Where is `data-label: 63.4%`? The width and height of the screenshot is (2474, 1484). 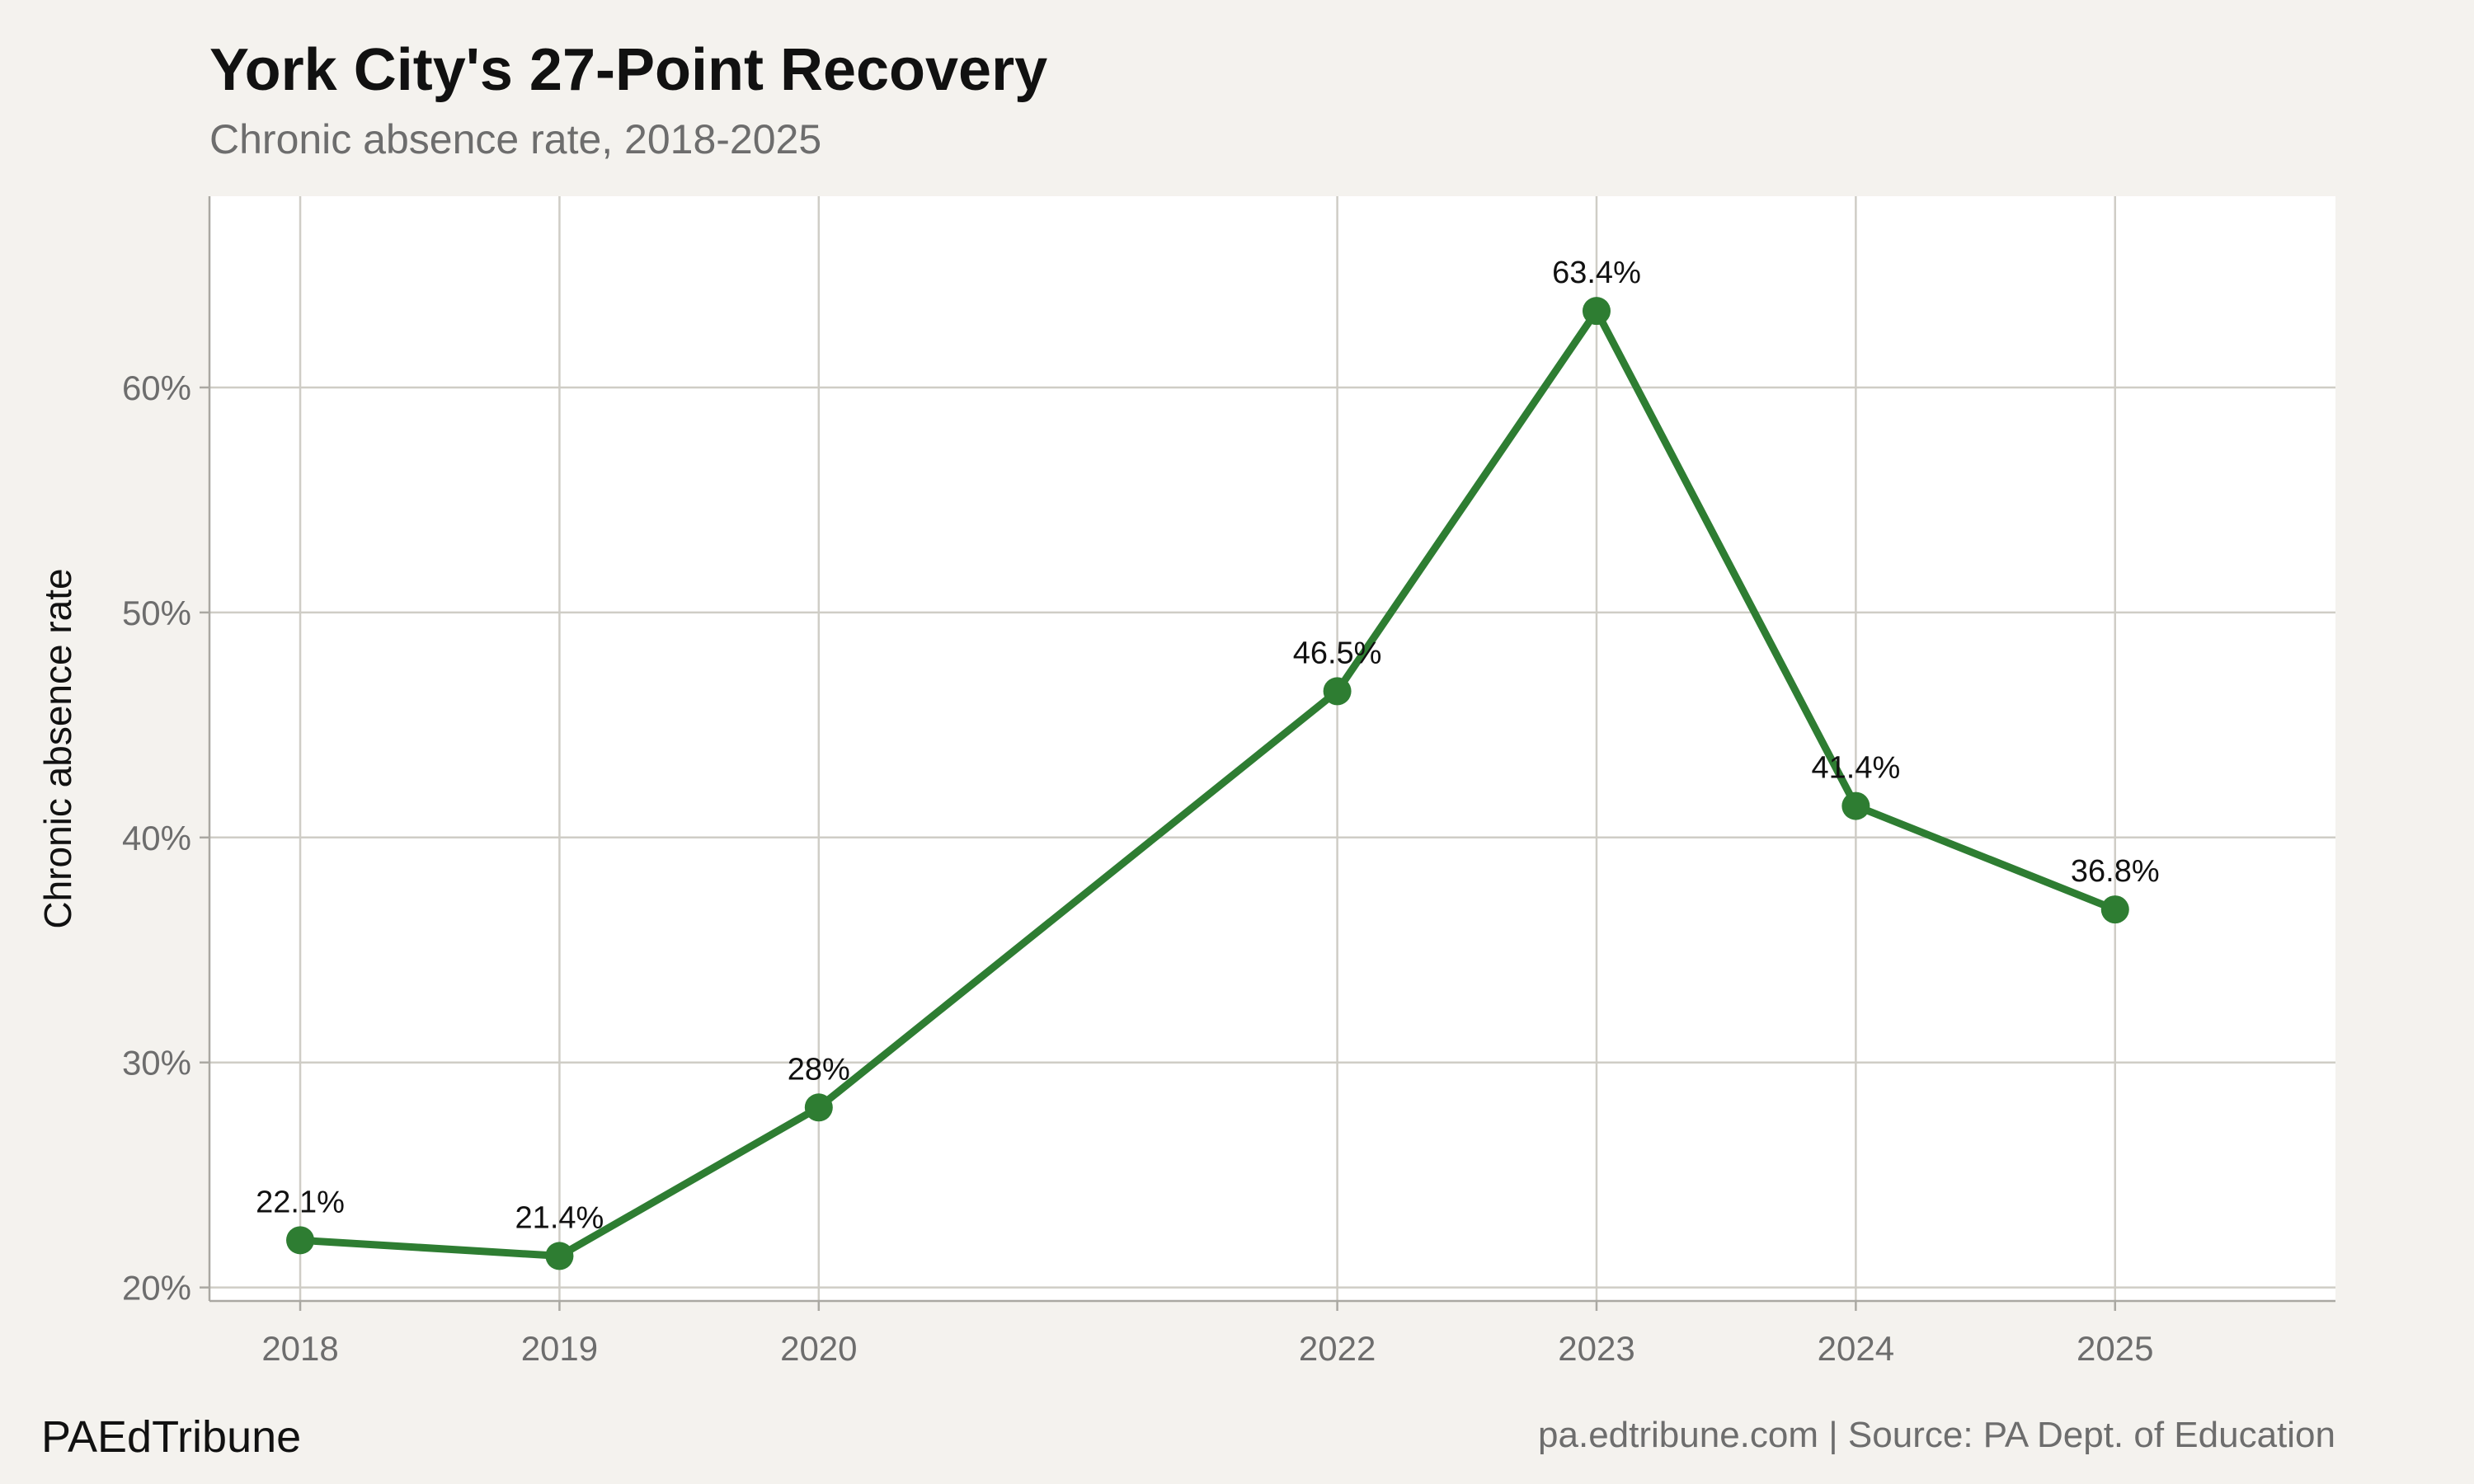 data-label: 63.4% is located at coordinates (1596, 273).